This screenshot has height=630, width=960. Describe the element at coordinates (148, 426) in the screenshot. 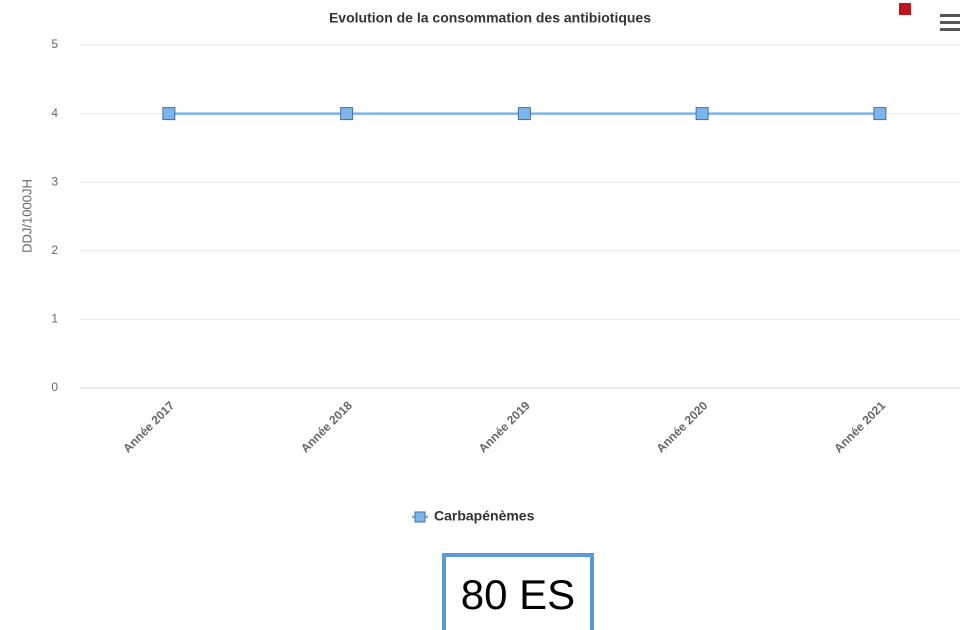

I see `x-tick-label: Année 2017` at that location.